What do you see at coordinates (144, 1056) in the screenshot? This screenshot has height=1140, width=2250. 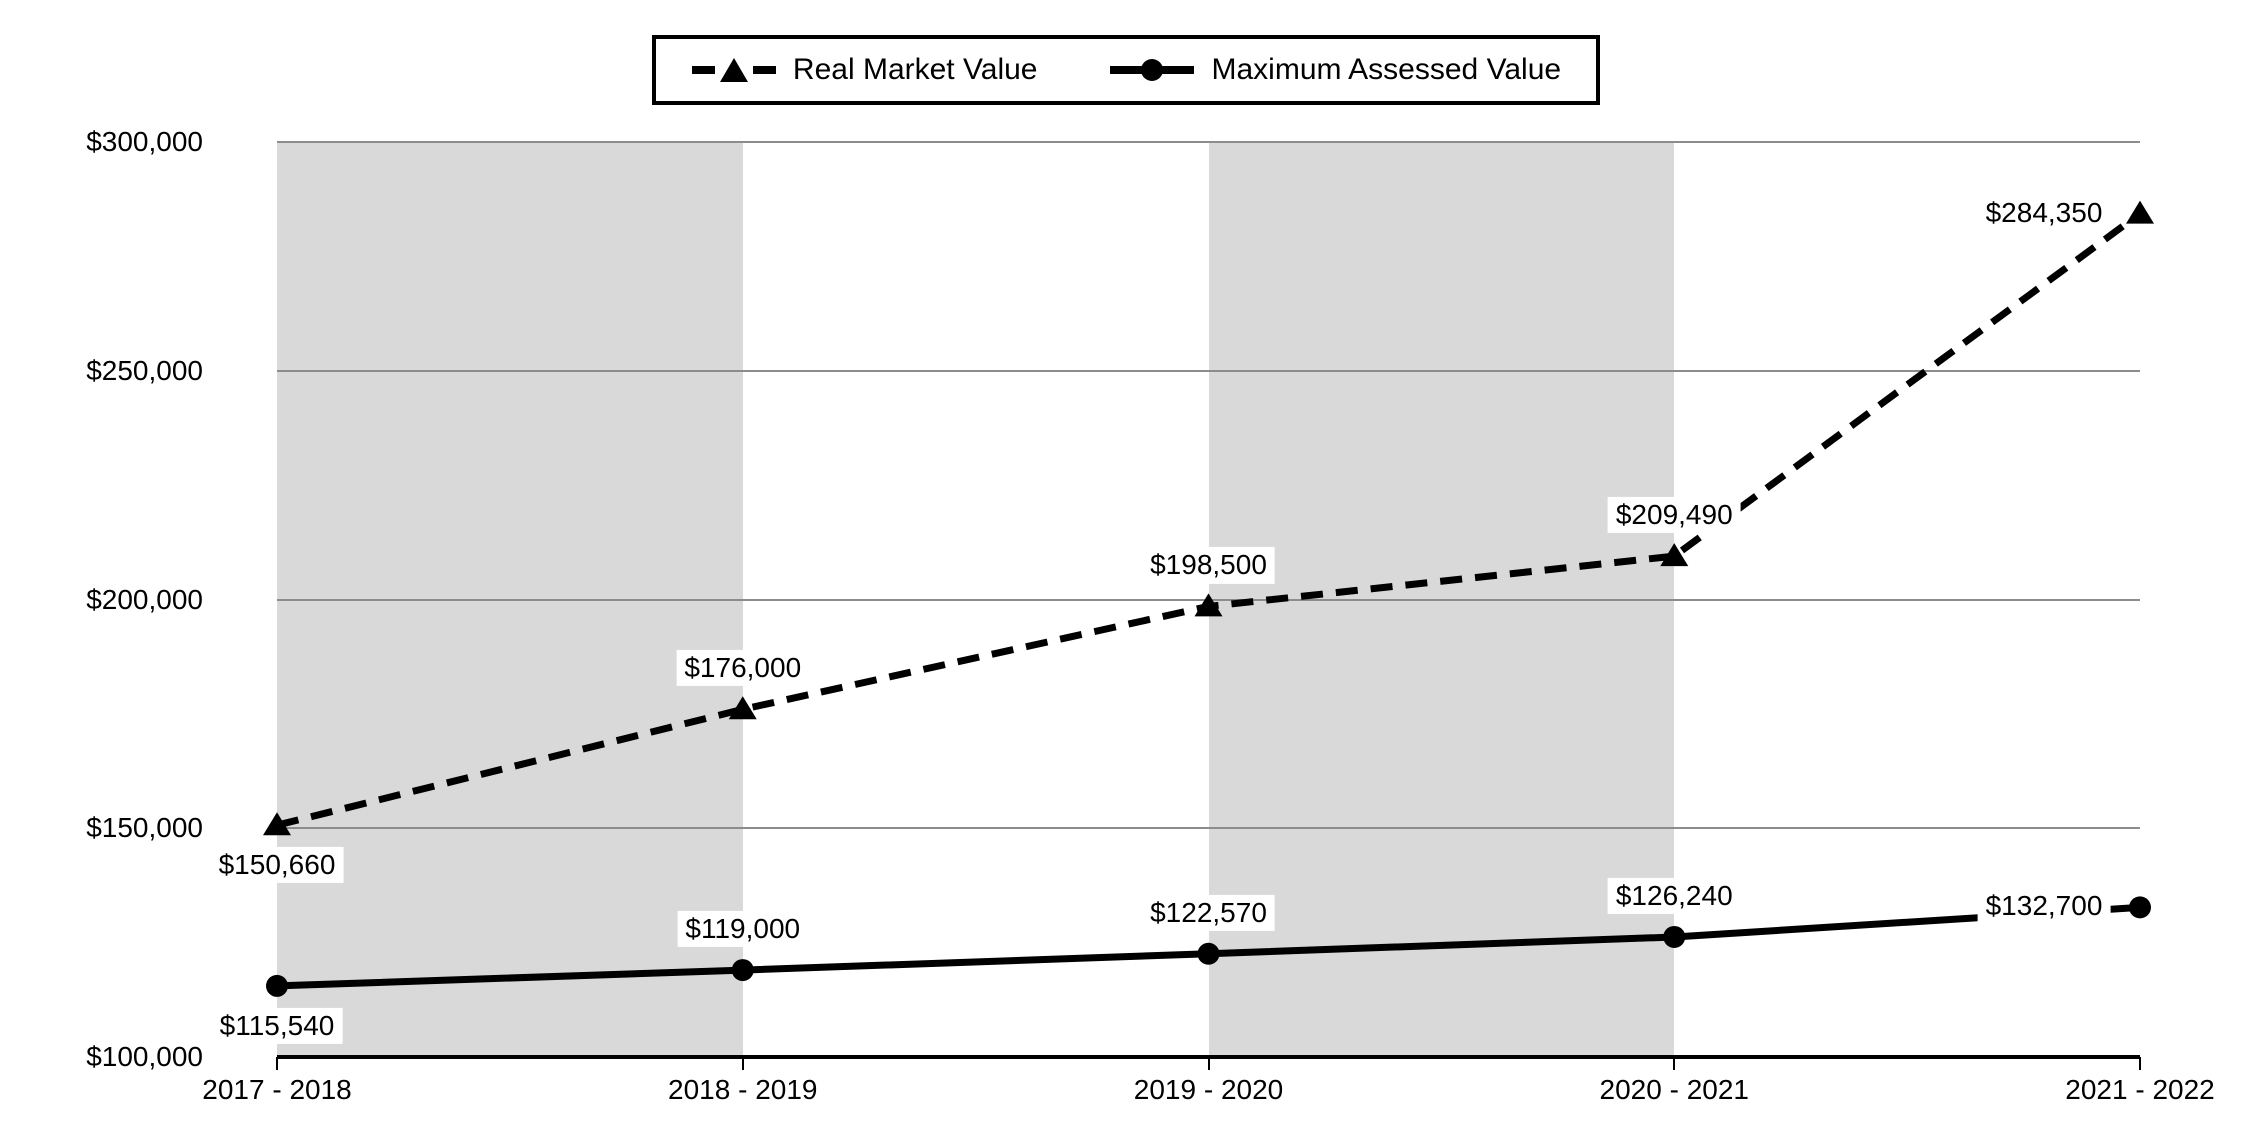 I see `y-axis-tick-label: $100,000` at bounding box center [144, 1056].